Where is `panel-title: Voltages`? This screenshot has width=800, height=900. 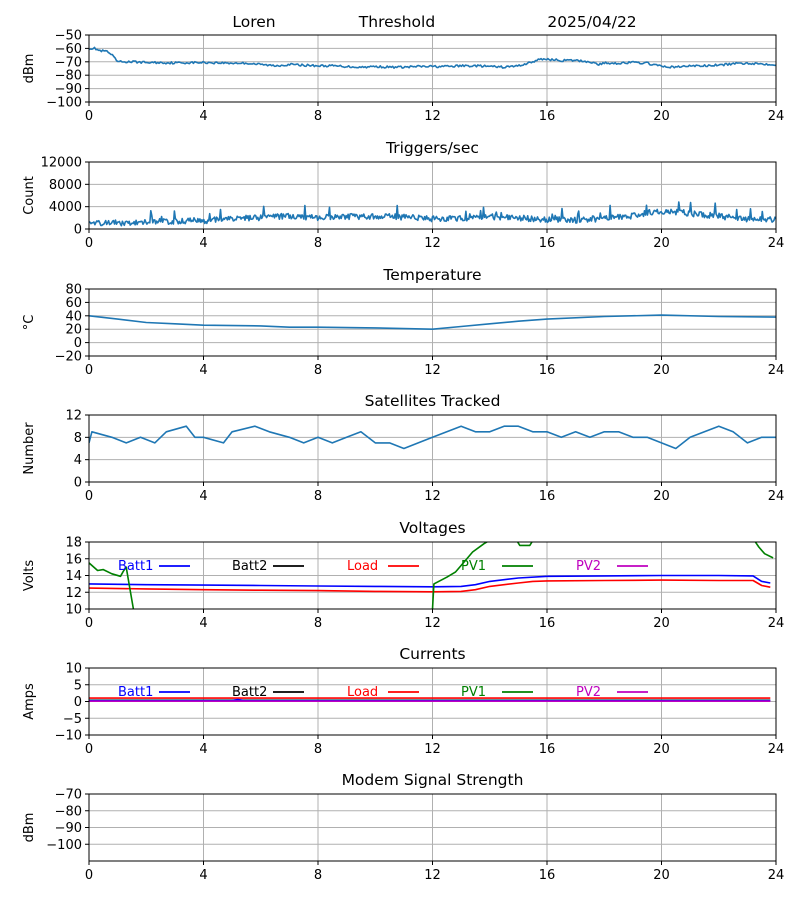
panel-title: Voltages is located at coordinates (432, 528).